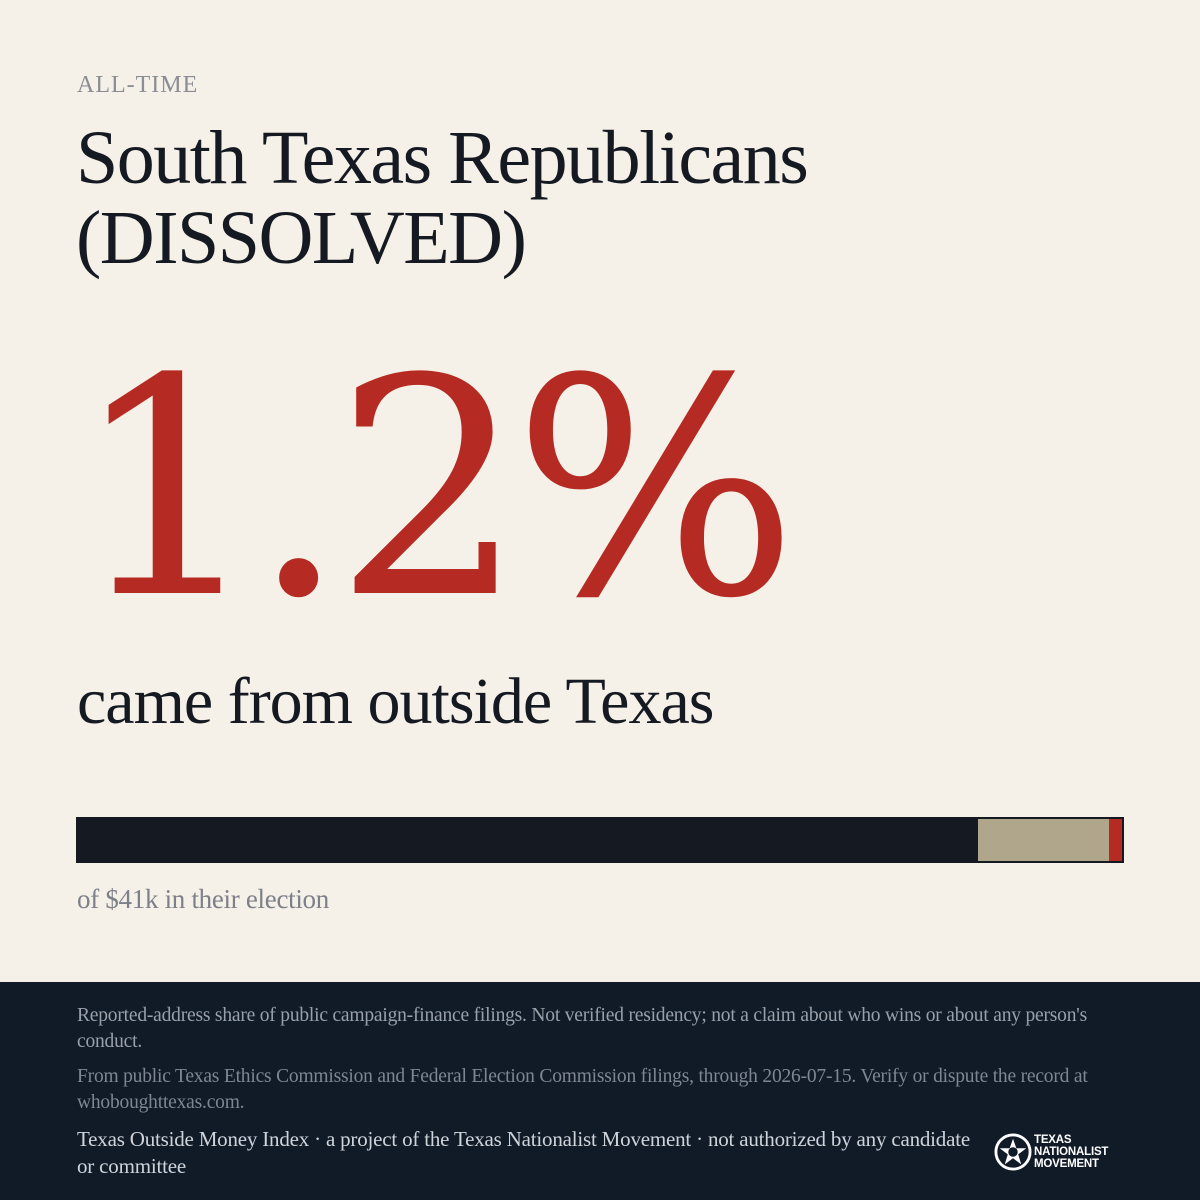 This screenshot has height=1200, width=1200. What do you see at coordinates (1043, 840) in the screenshot?
I see `unattributed-segment` at bounding box center [1043, 840].